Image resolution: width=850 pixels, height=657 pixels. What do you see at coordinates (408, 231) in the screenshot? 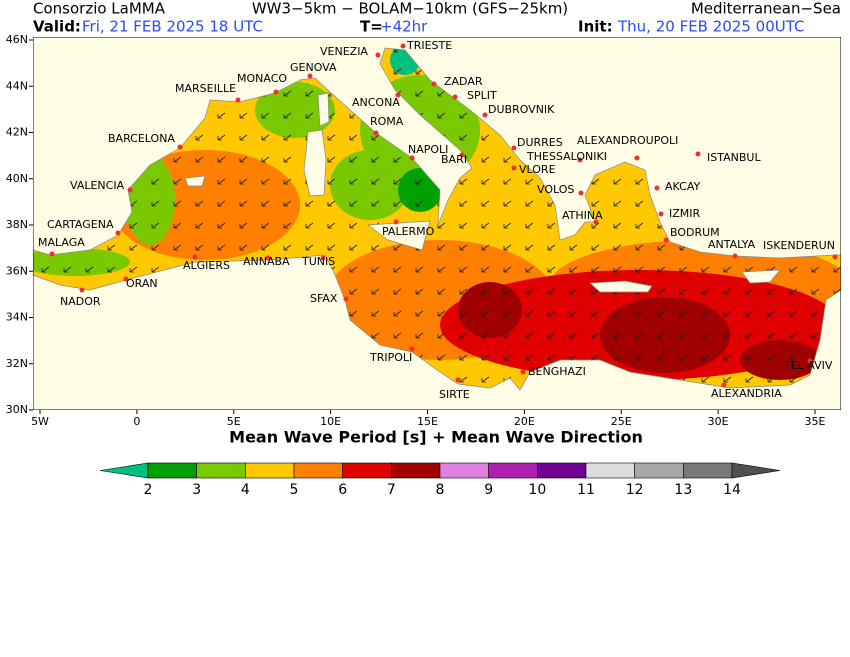
I see `city-label: PALERMO` at bounding box center [408, 231].